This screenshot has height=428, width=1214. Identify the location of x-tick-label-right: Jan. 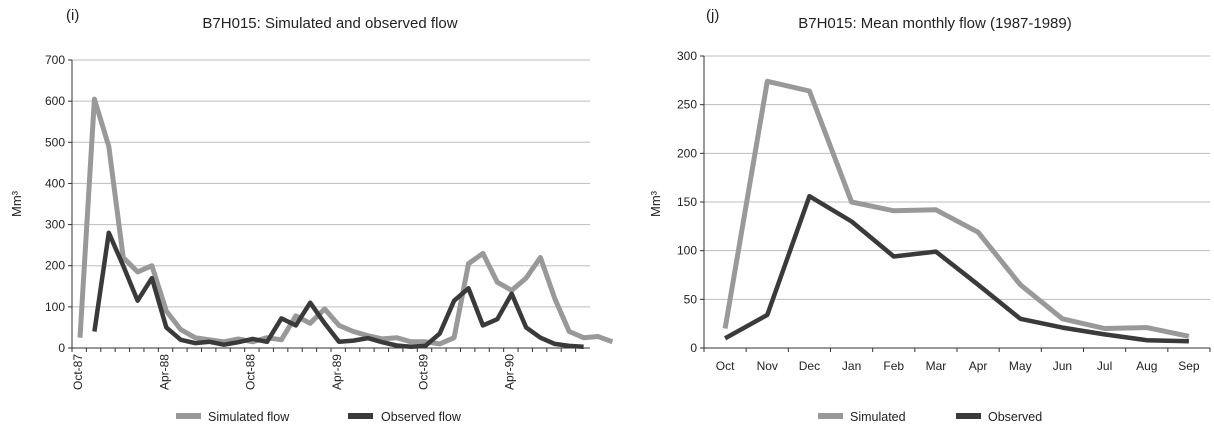
(851, 366).